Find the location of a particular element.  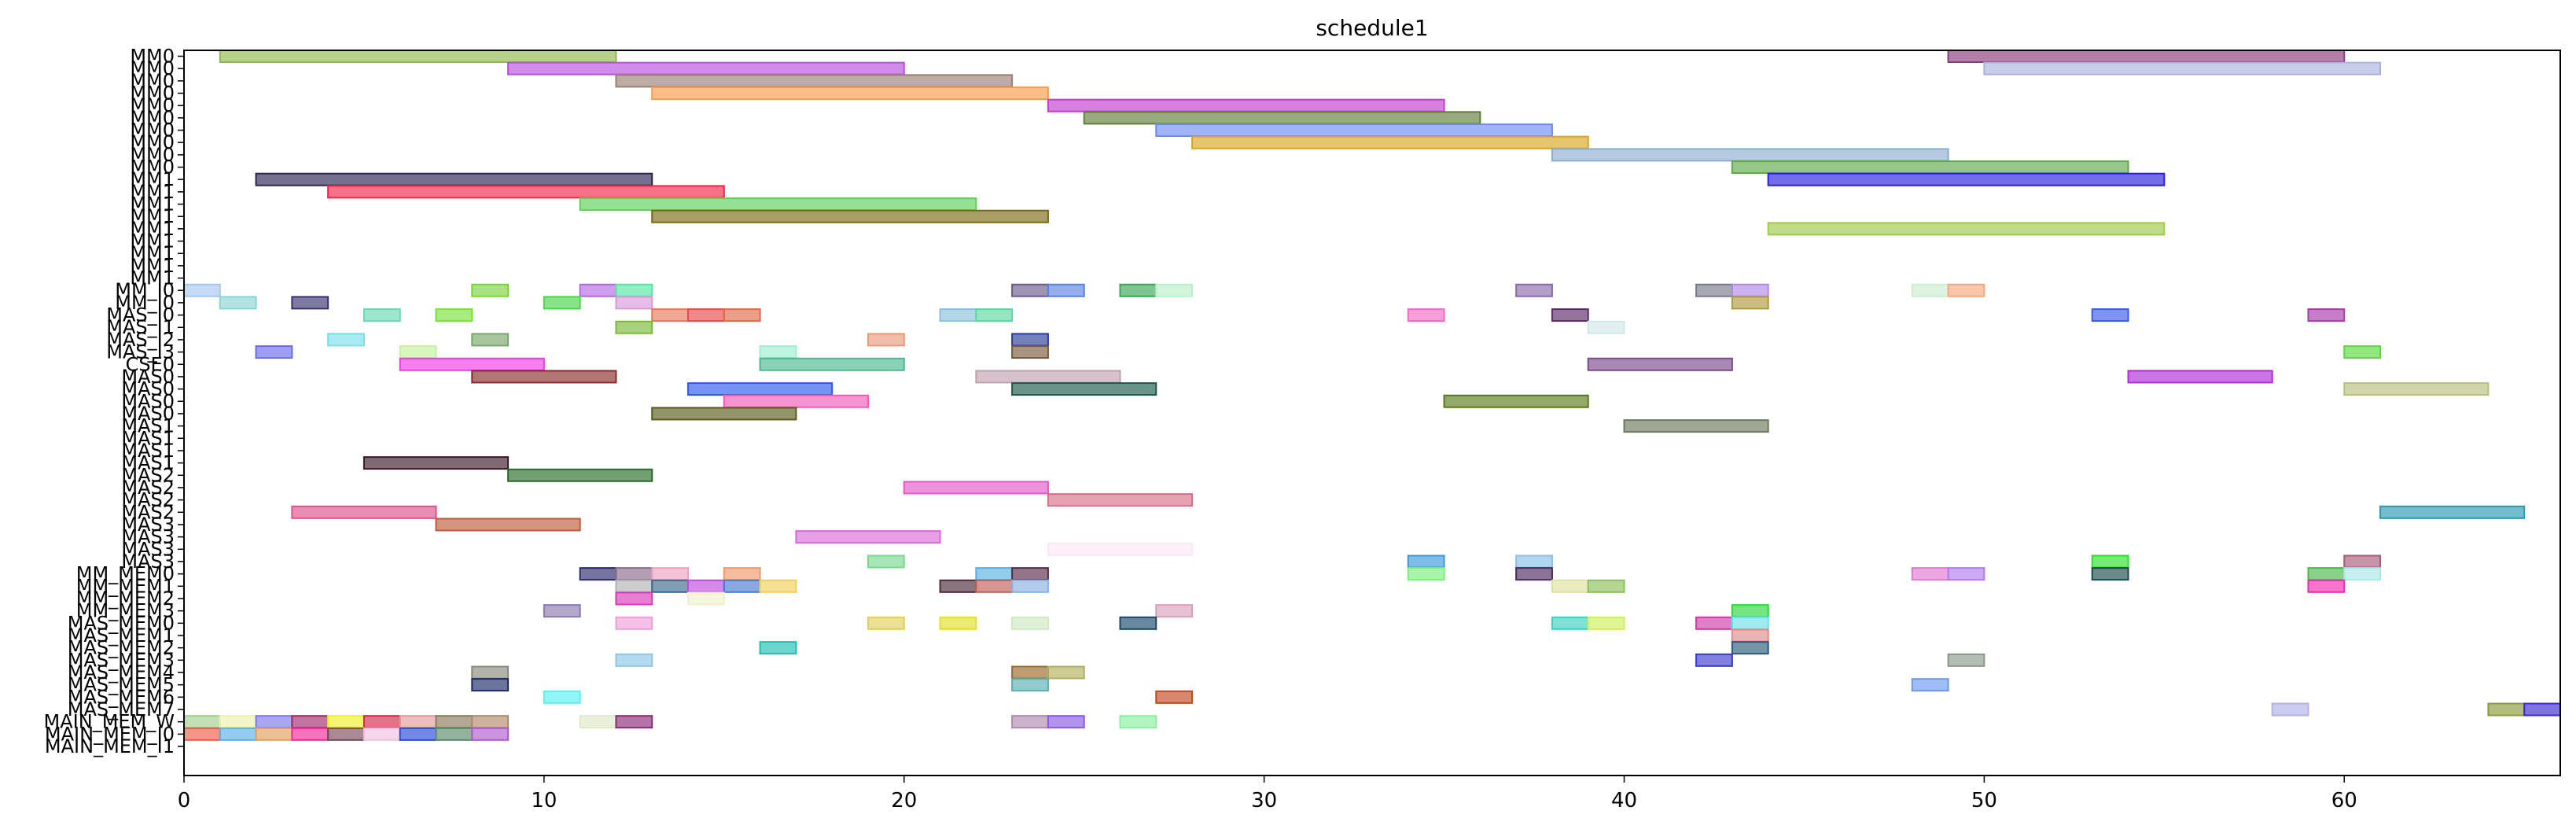

y-tick-label: MAS_I3 is located at coordinates (140, 352).